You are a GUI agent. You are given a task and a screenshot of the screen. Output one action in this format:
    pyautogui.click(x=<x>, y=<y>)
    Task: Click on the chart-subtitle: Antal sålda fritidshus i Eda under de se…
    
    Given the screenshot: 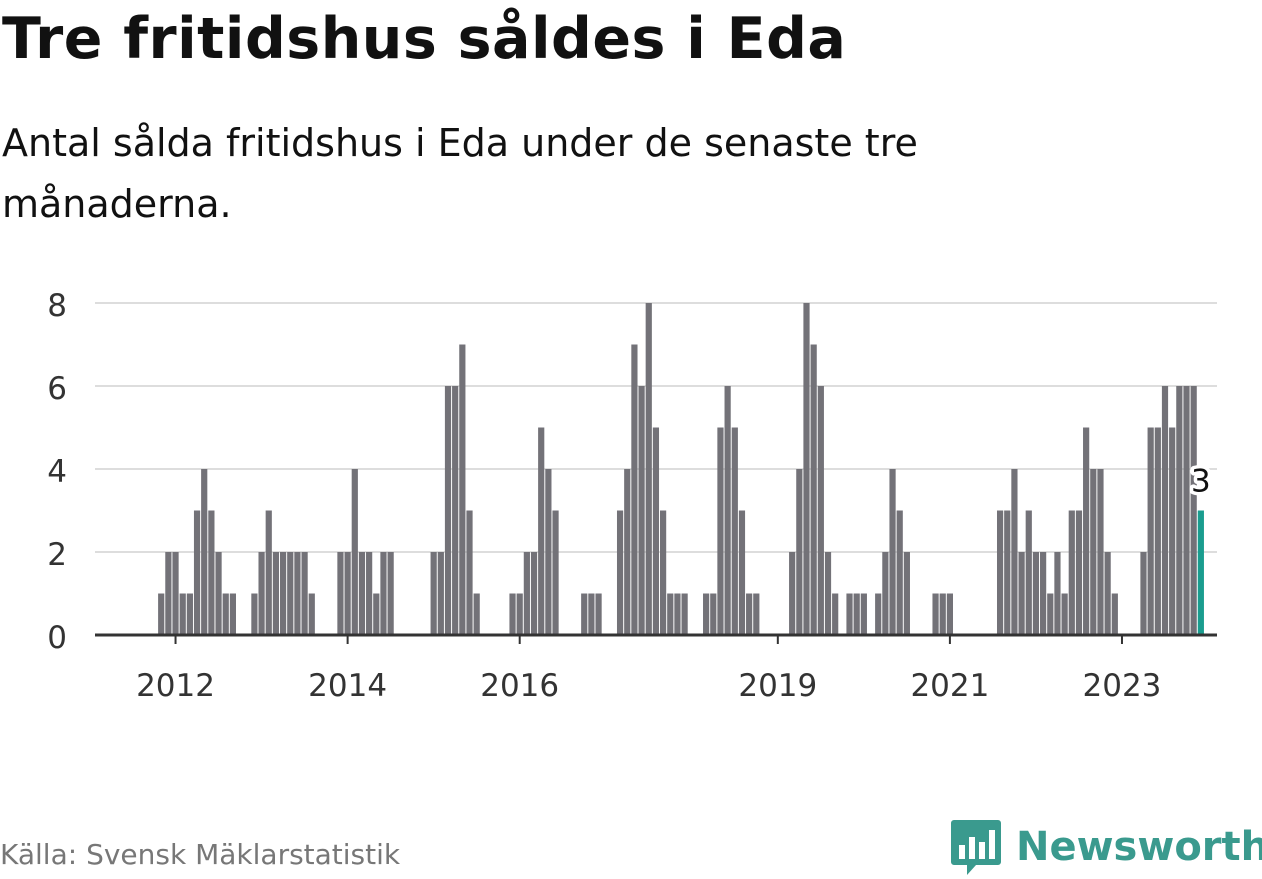 What is the action you would take?
    pyautogui.click(x=460, y=173)
    